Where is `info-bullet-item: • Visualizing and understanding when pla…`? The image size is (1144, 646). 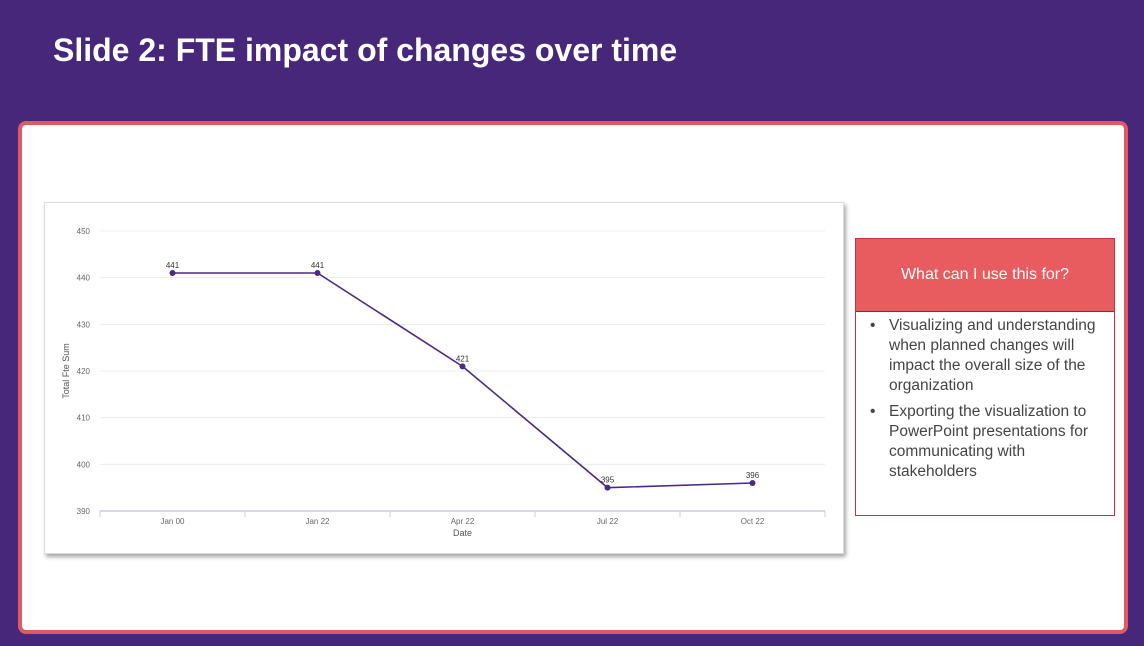
info-bullet-item: • Visualizing and understanding when pla… is located at coordinates (988, 356).